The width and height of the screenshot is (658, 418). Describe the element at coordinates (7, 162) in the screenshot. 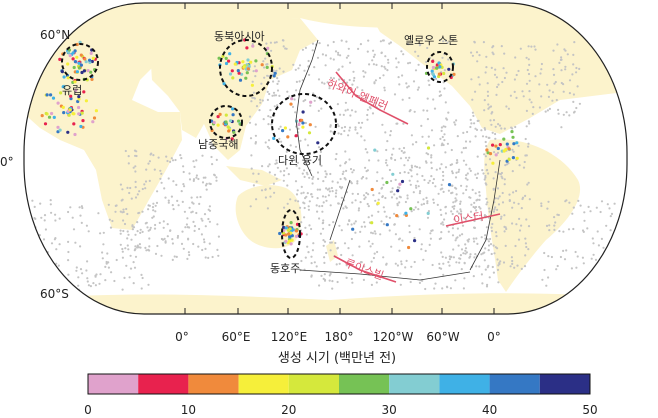

I see `lat-label-0: 0°` at that location.